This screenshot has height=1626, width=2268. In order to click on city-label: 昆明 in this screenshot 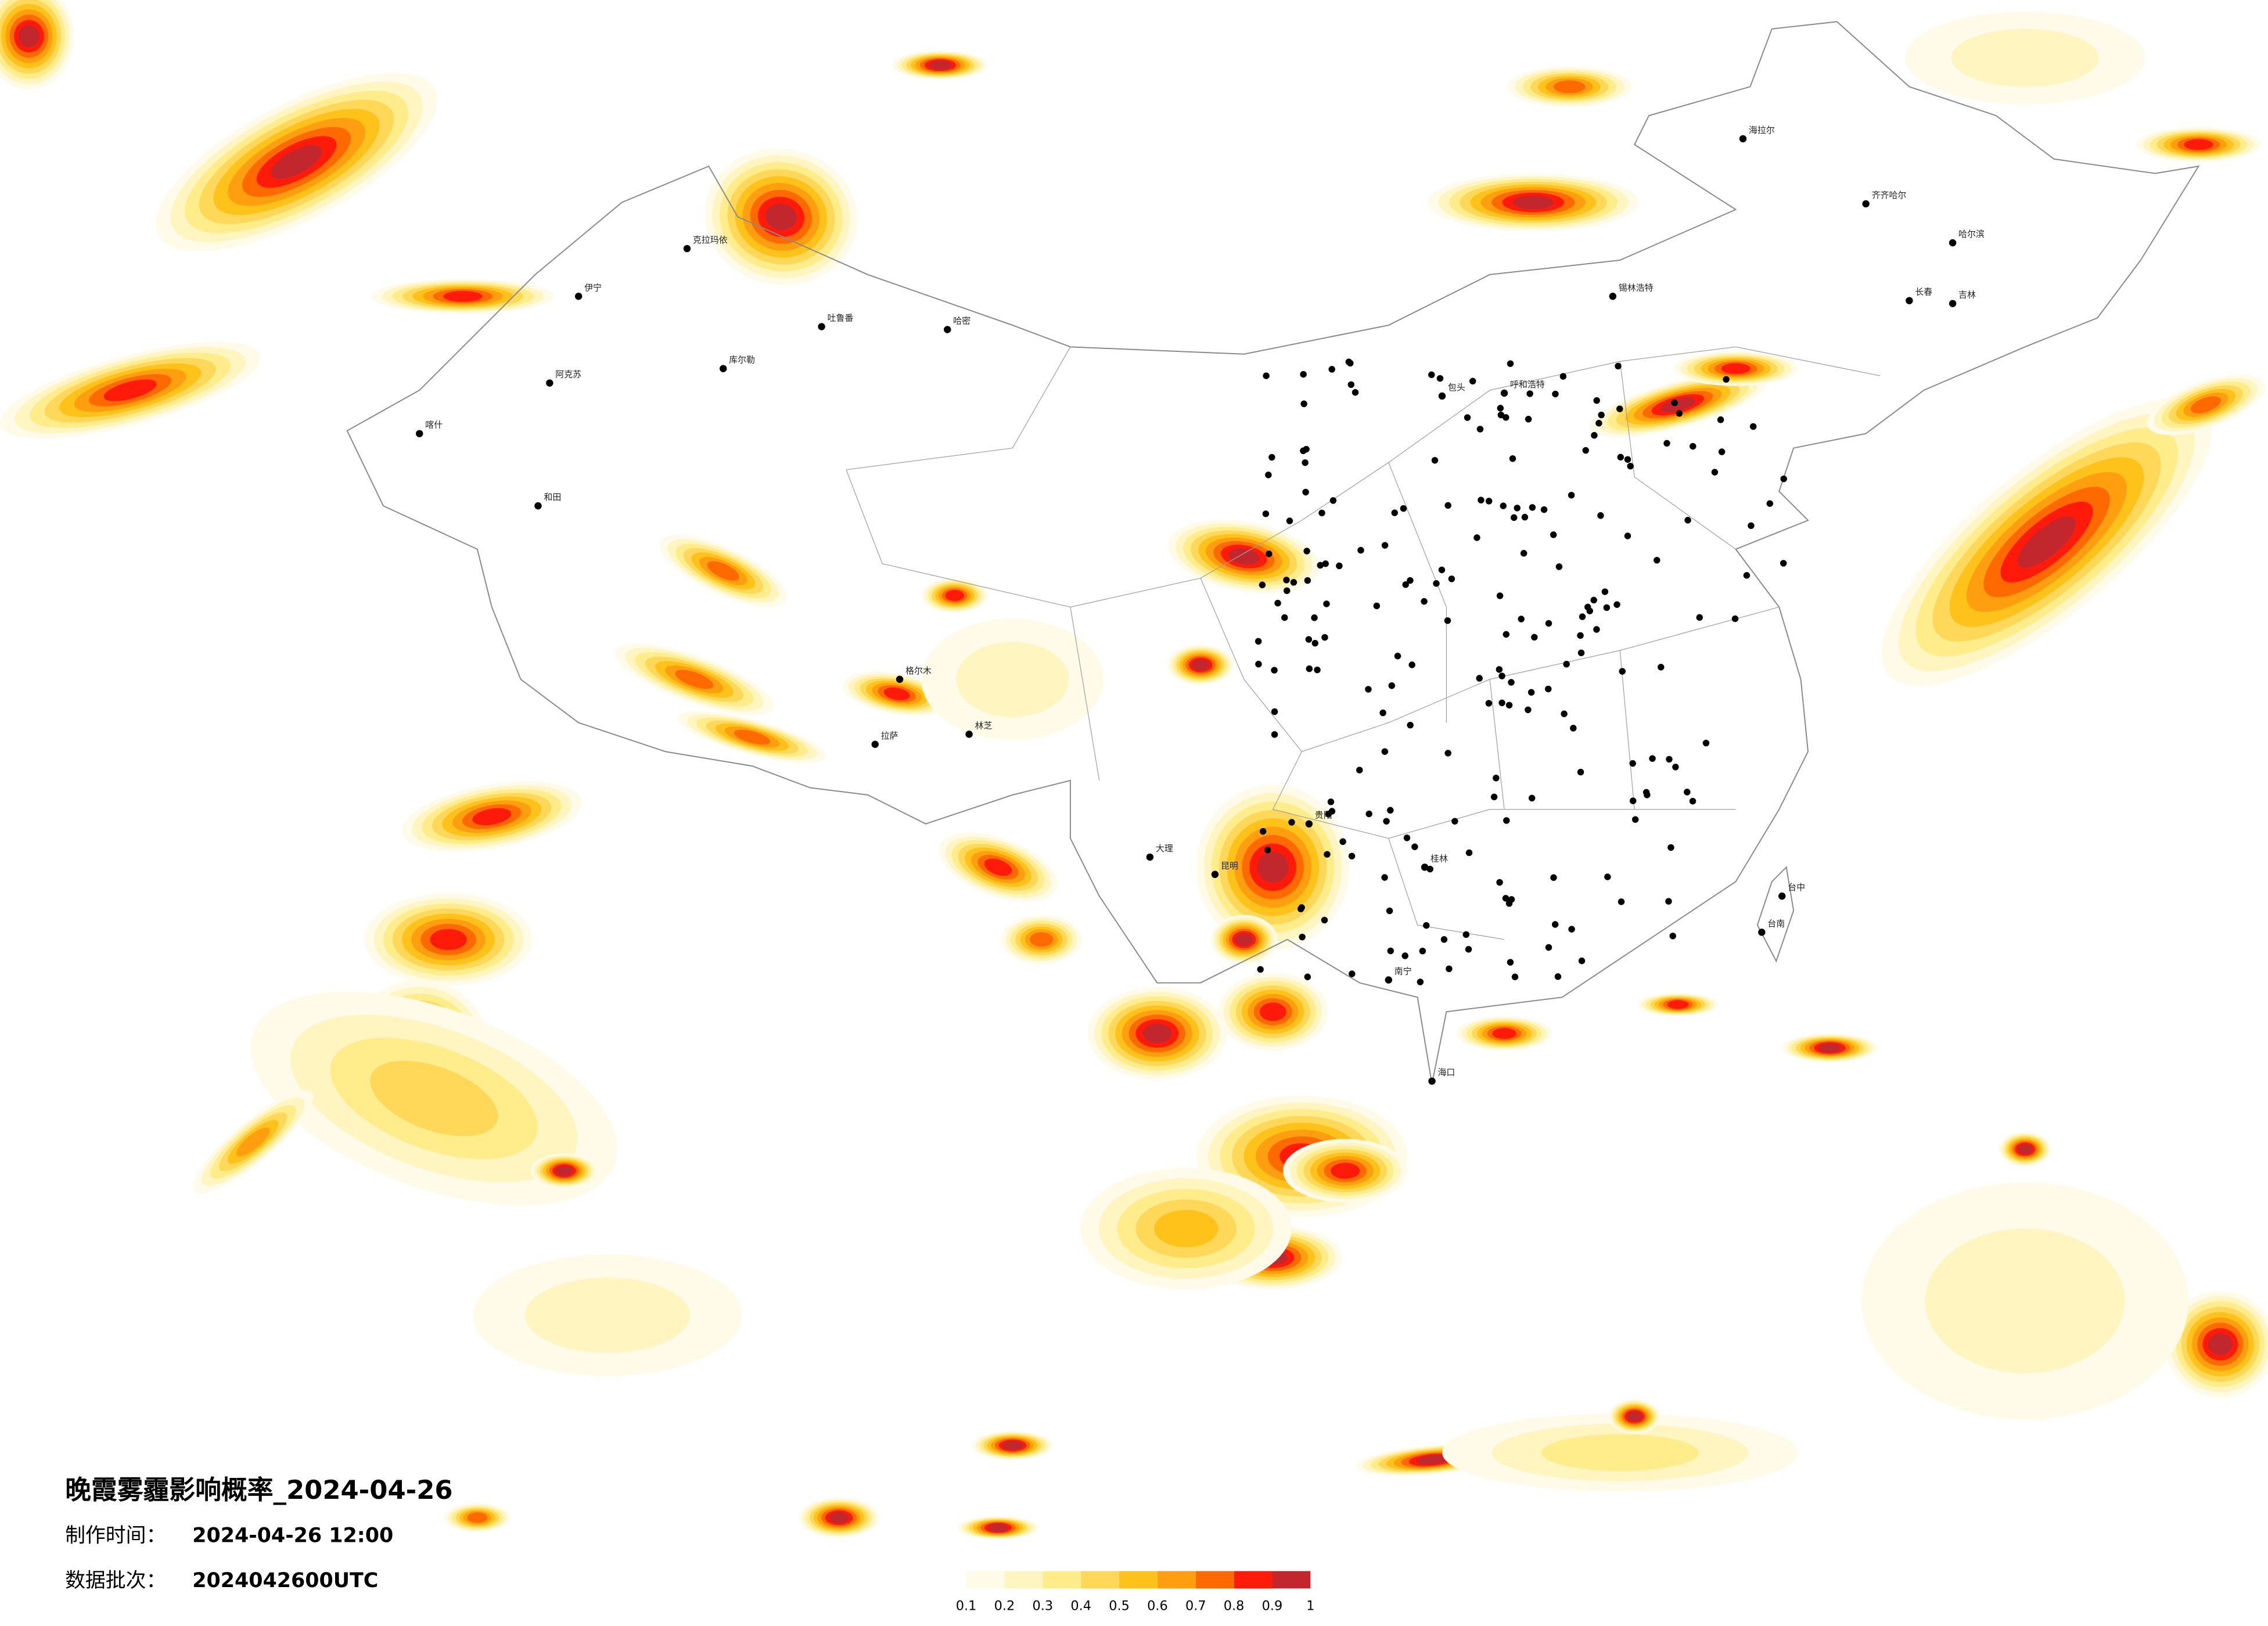, I will do `click(1229, 866)`.